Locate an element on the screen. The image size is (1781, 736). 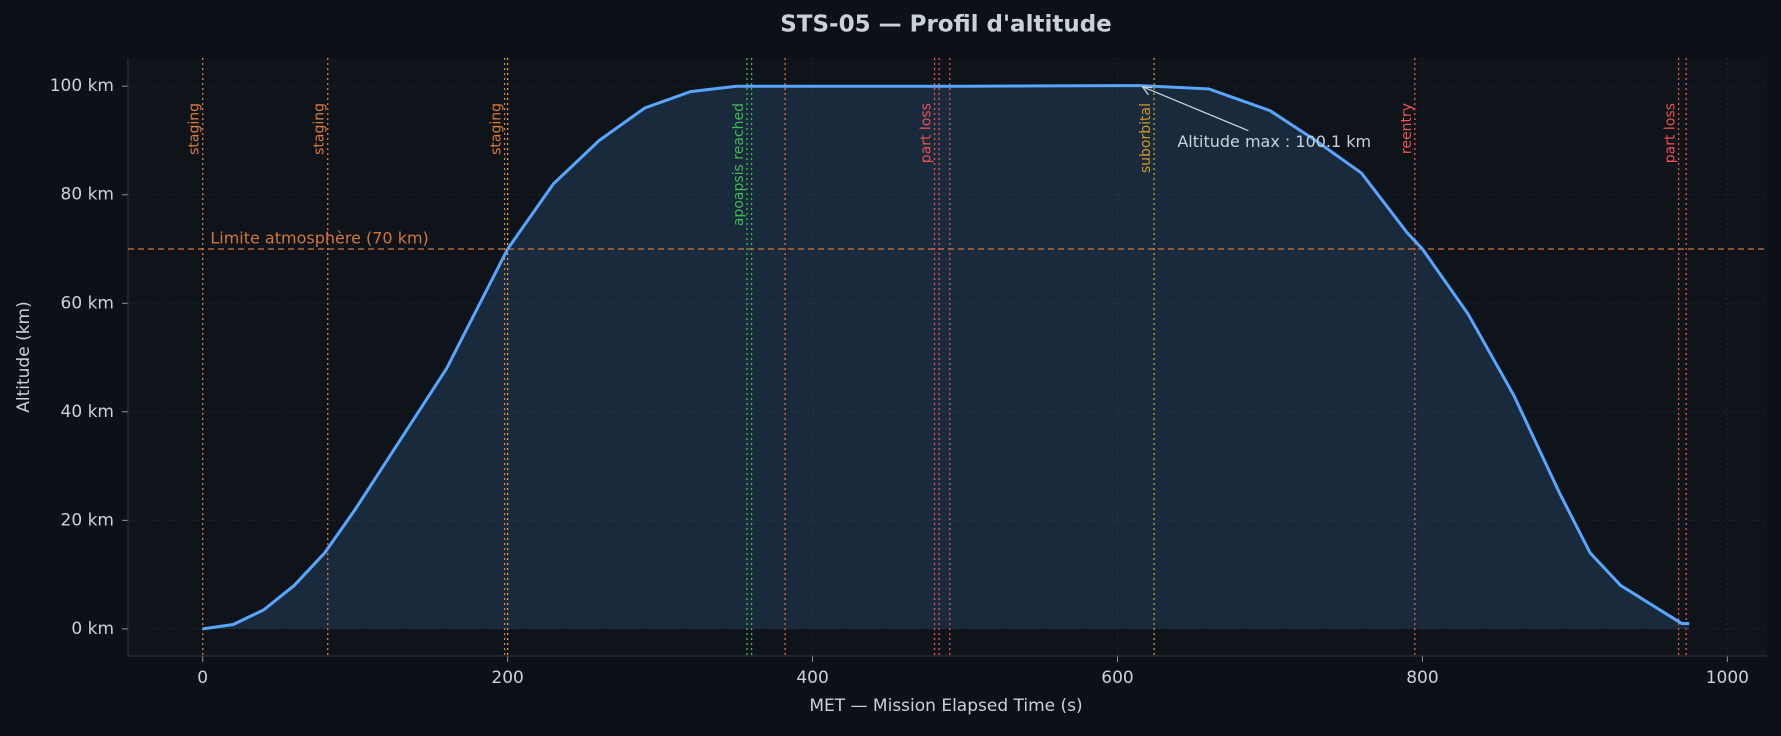
y-tick-label: 20 km is located at coordinates (87, 520).